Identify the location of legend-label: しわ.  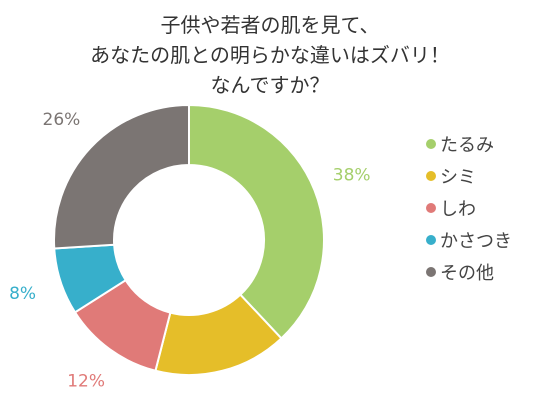
(458, 209).